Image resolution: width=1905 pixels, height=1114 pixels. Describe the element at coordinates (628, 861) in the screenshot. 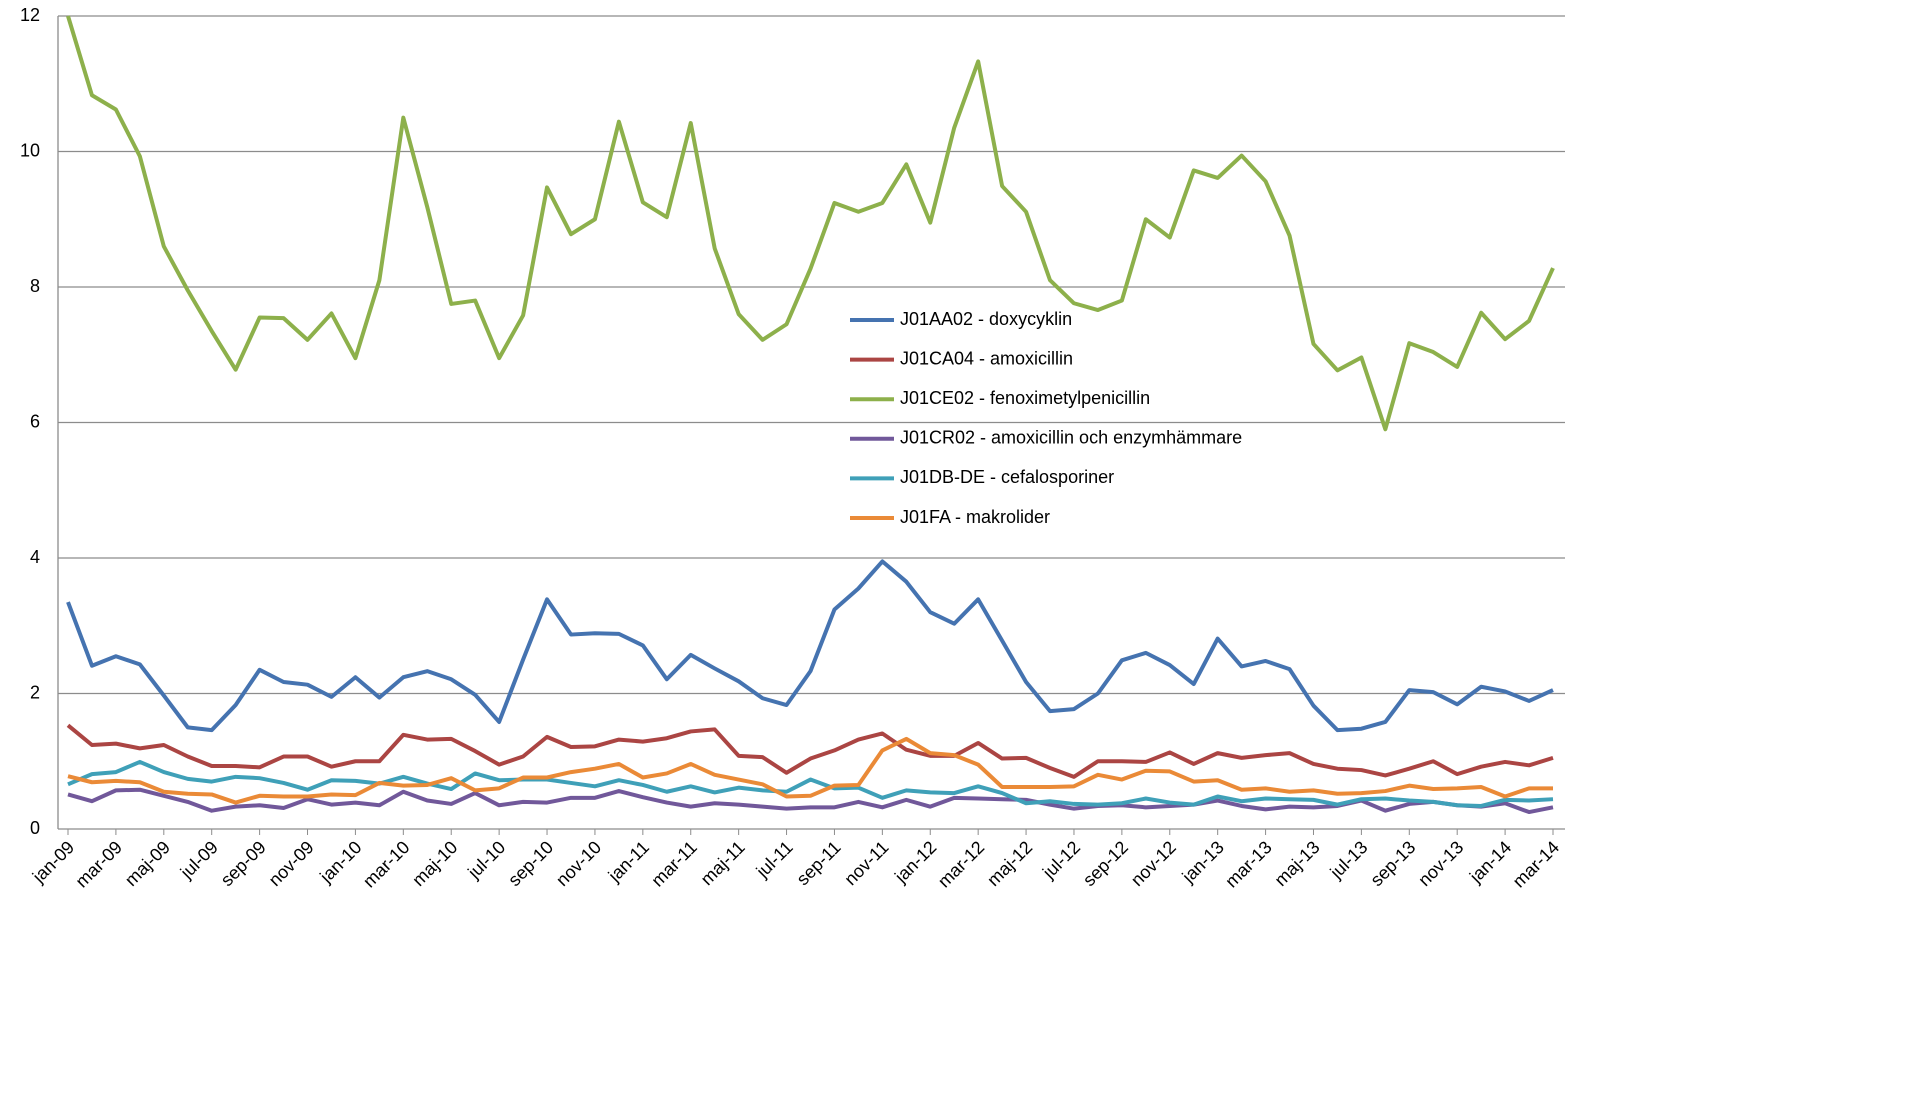

I see `x-tick-label: jan-11` at that location.